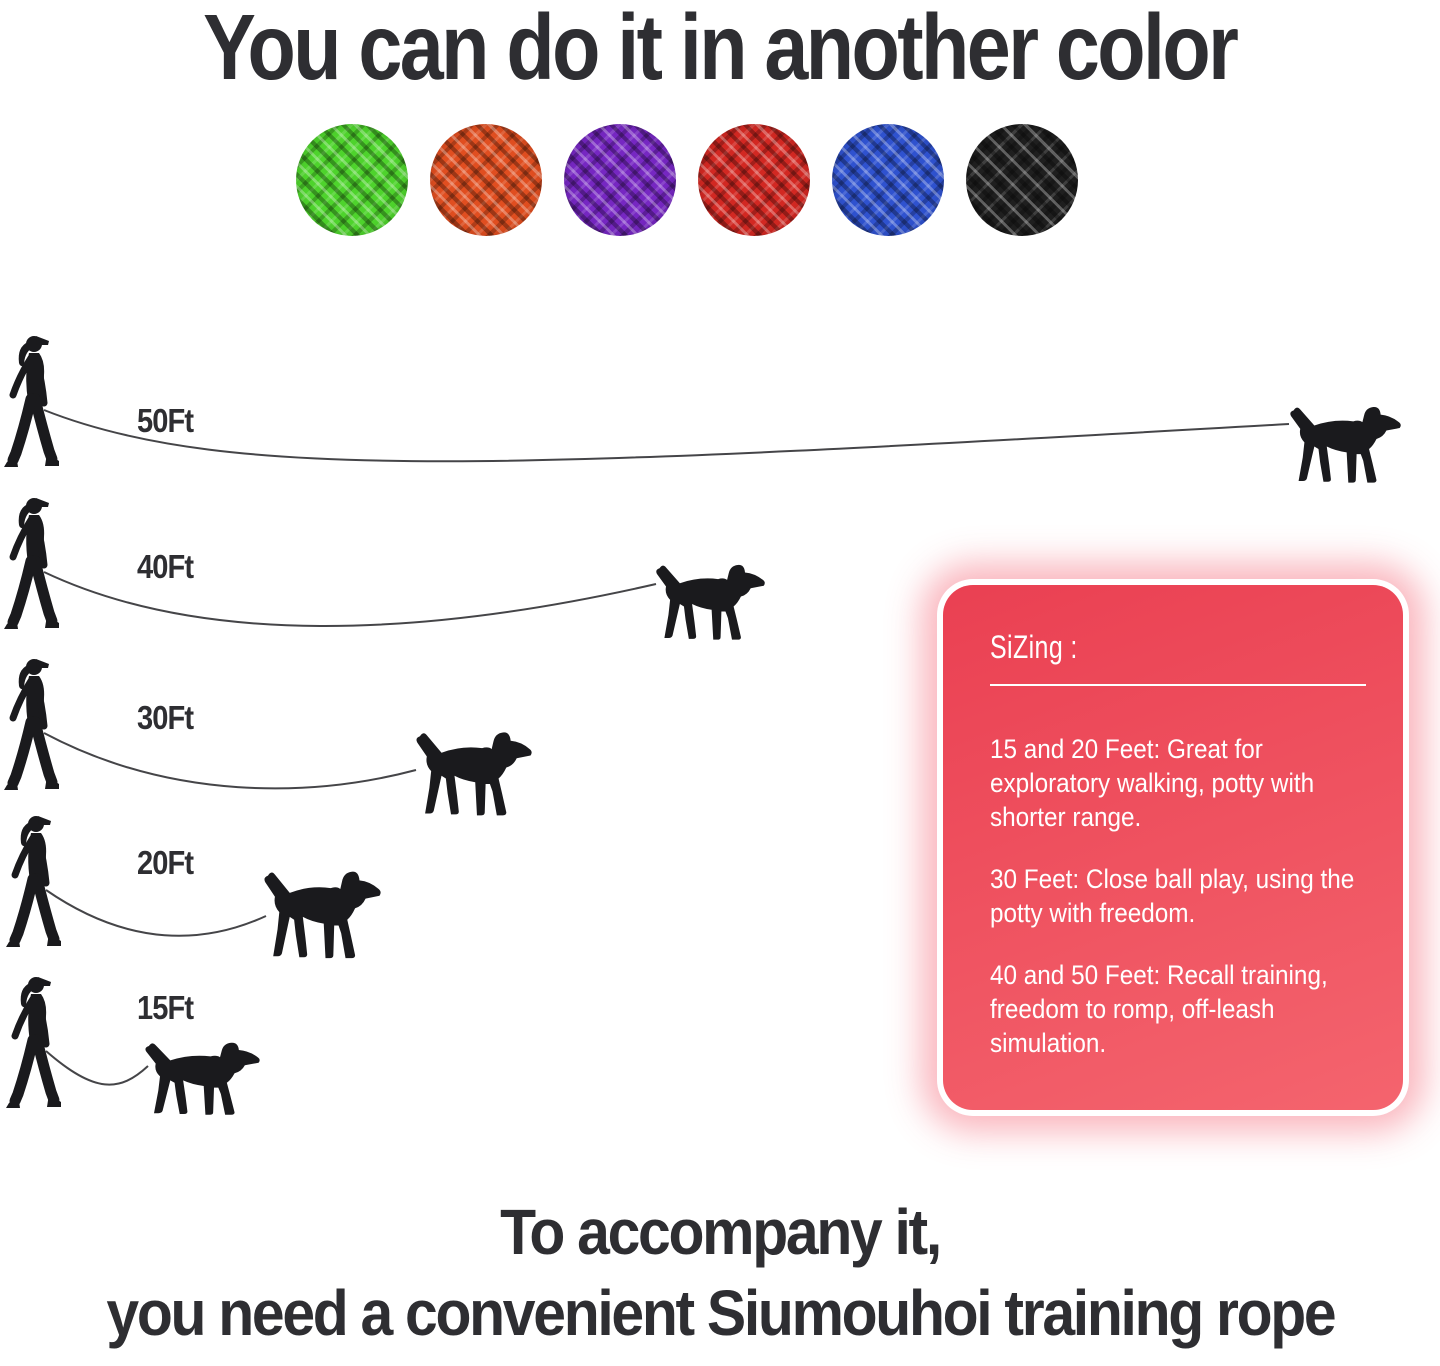 The image size is (1440, 1366). I want to click on color-swatch-blue, so click(888, 180).